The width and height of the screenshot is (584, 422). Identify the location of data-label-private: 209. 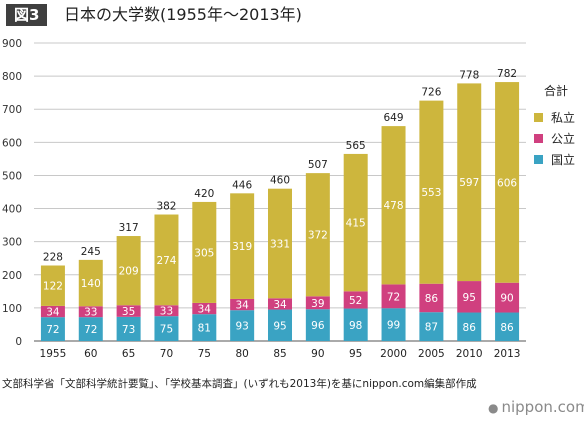
(129, 272).